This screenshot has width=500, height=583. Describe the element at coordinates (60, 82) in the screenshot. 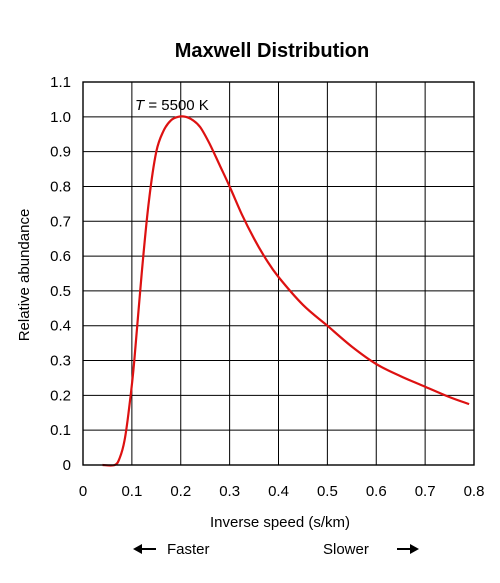

I see `y-tick-label: 1.1` at that location.